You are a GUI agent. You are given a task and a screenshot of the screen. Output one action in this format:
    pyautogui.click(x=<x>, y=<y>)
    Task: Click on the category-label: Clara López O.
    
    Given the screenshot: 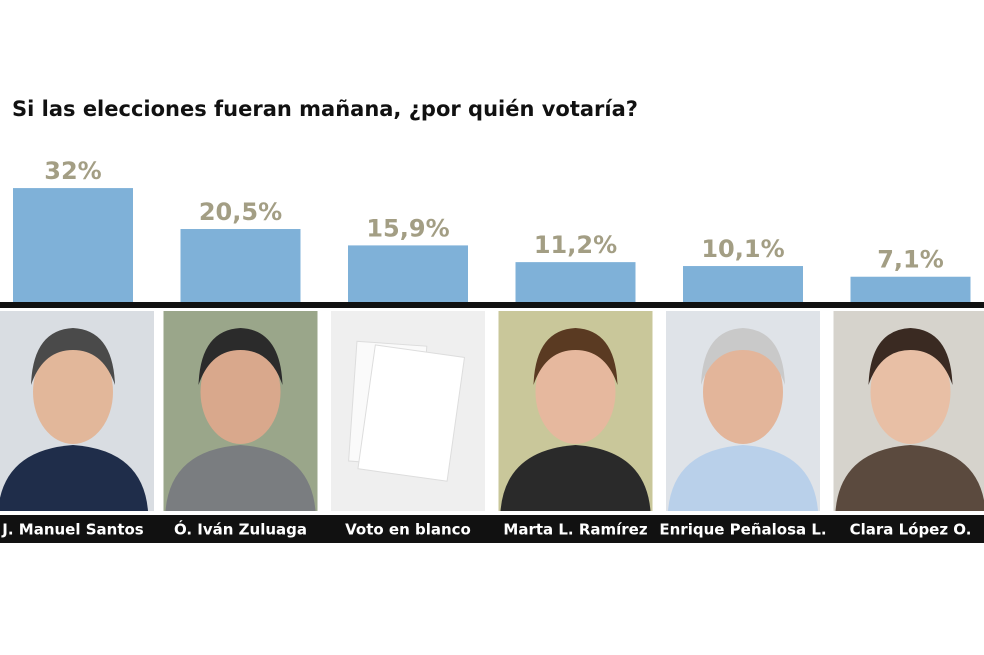 What is the action you would take?
    pyautogui.click(x=911, y=530)
    